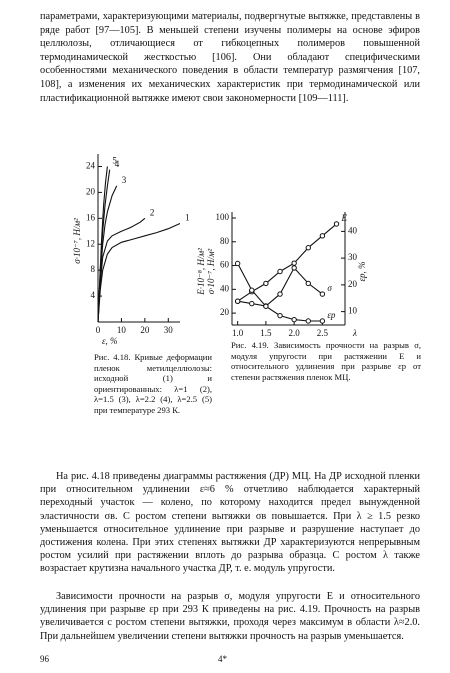 This screenshot has width=450, height=673. What do you see at coordinates (98, 330) in the screenshot?
I see `x-tick-label: 0` at bounding box center [98, 330].